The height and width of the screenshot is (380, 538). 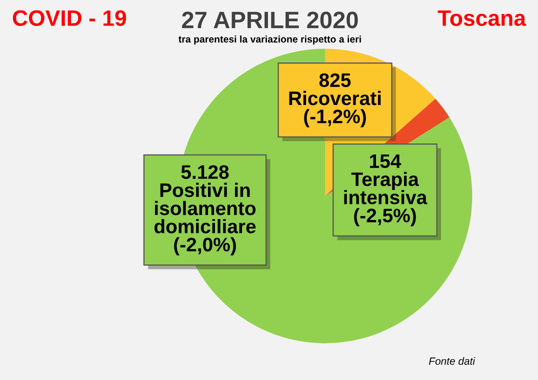 I want to click on text: (-2,5%), so click(x=385, y=217).